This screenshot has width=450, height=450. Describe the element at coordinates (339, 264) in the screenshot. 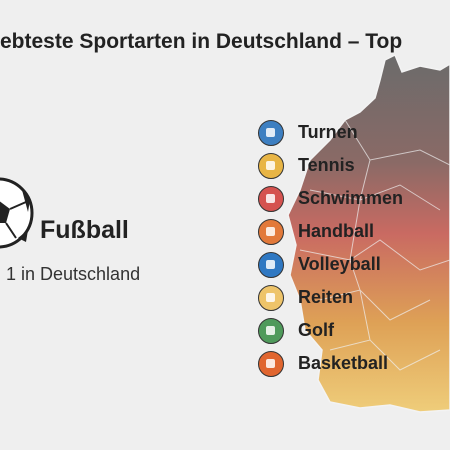

I see `sport-label: Volleyball` at that location.